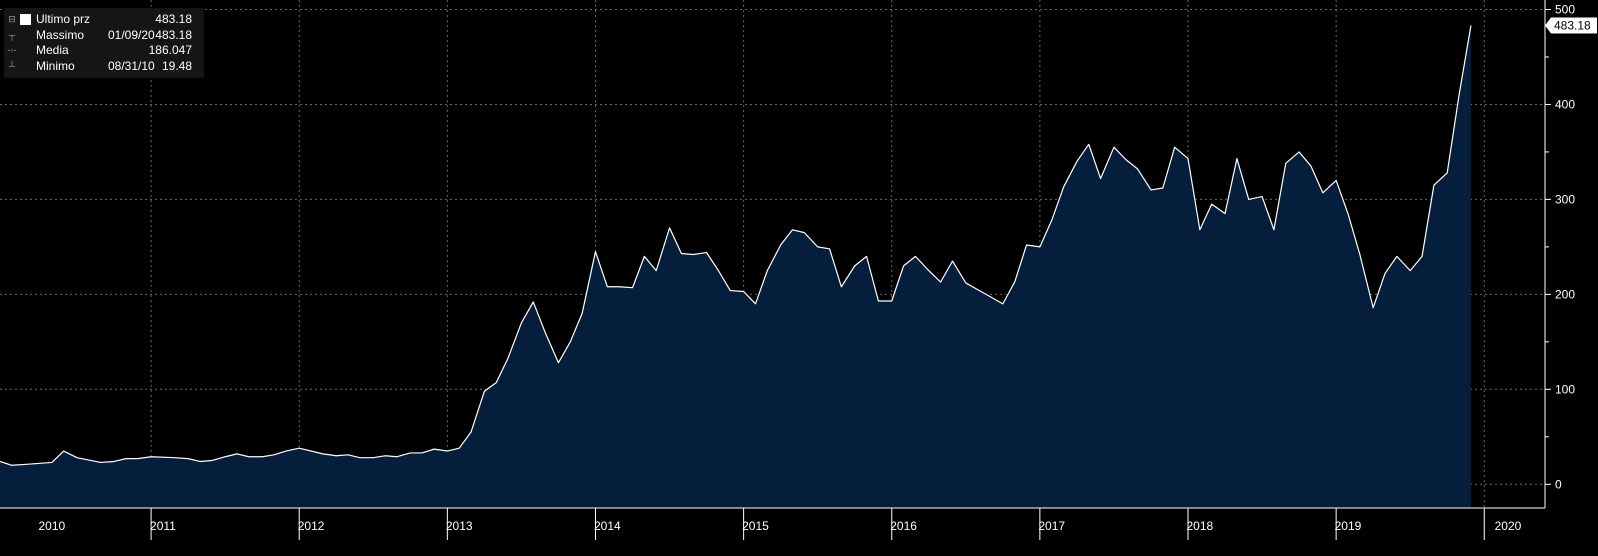  Describe the element at coordinates (12, 34) in the screenshot. I see `max-marker-icon: ┬` at that location.